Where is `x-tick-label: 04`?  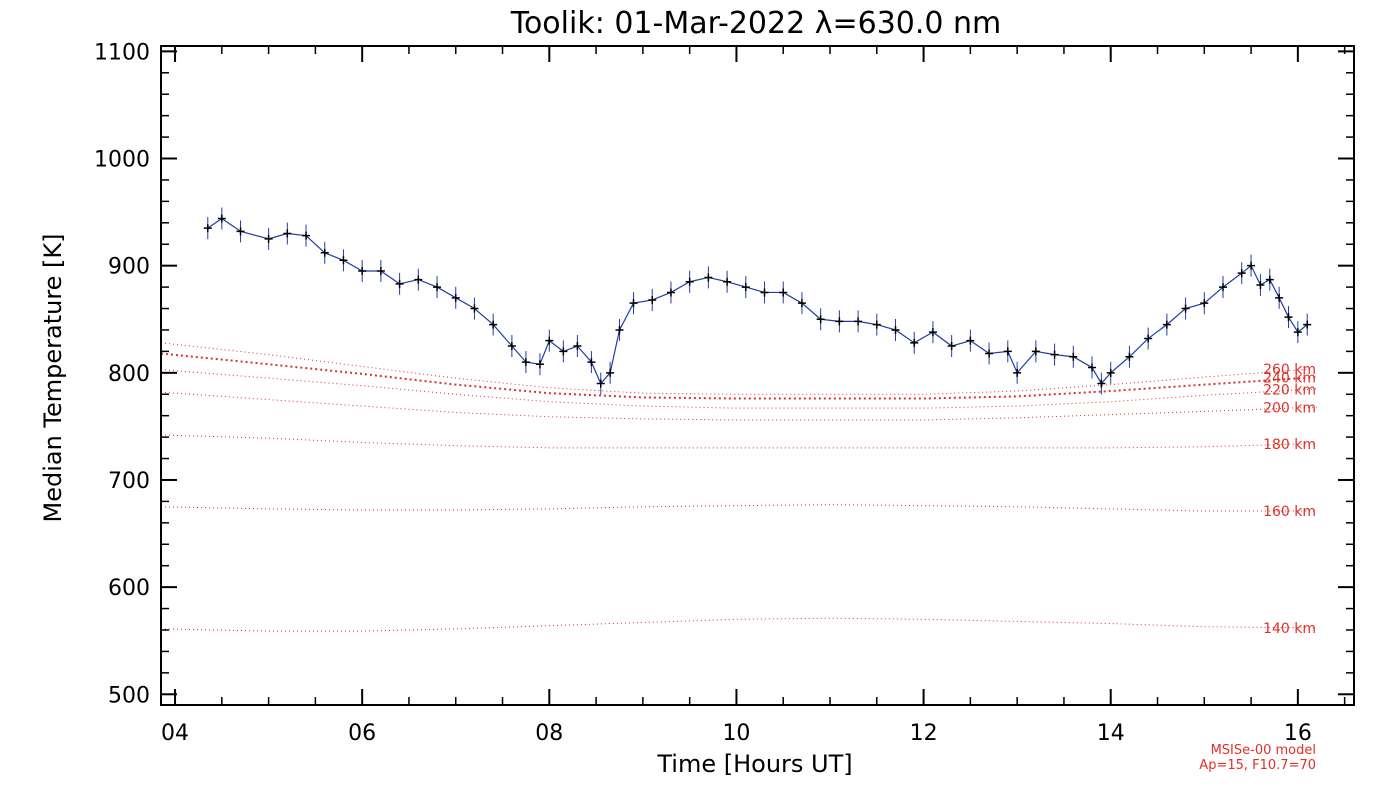
x-tick-label: 04 is located at coordinates (175, 733).